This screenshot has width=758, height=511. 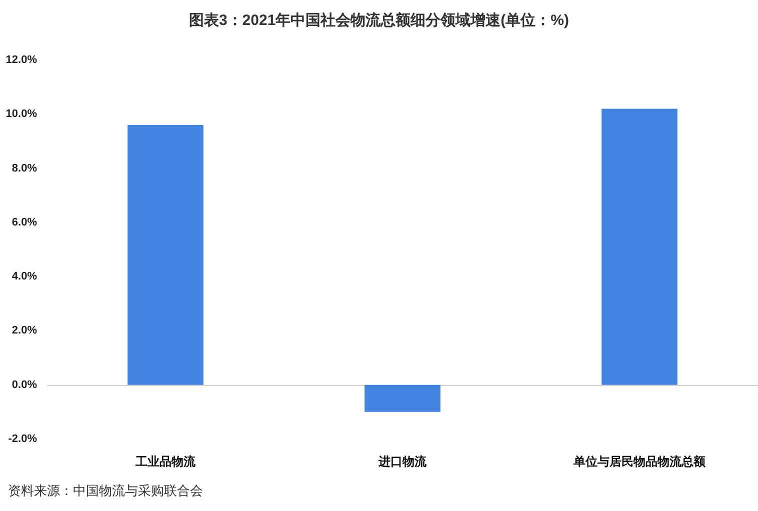 What do you see at coordinates (639, 461) in the screenshot?
I see `x-tick-label: 单位与居民物品物流总额` at bounding box center [639, 461].